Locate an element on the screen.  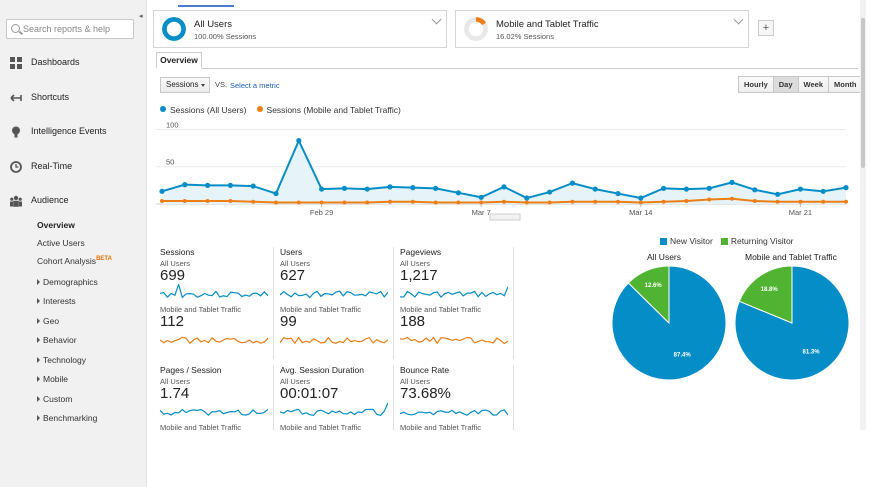
time-button-month: Month is located at coordinates (845, 84).